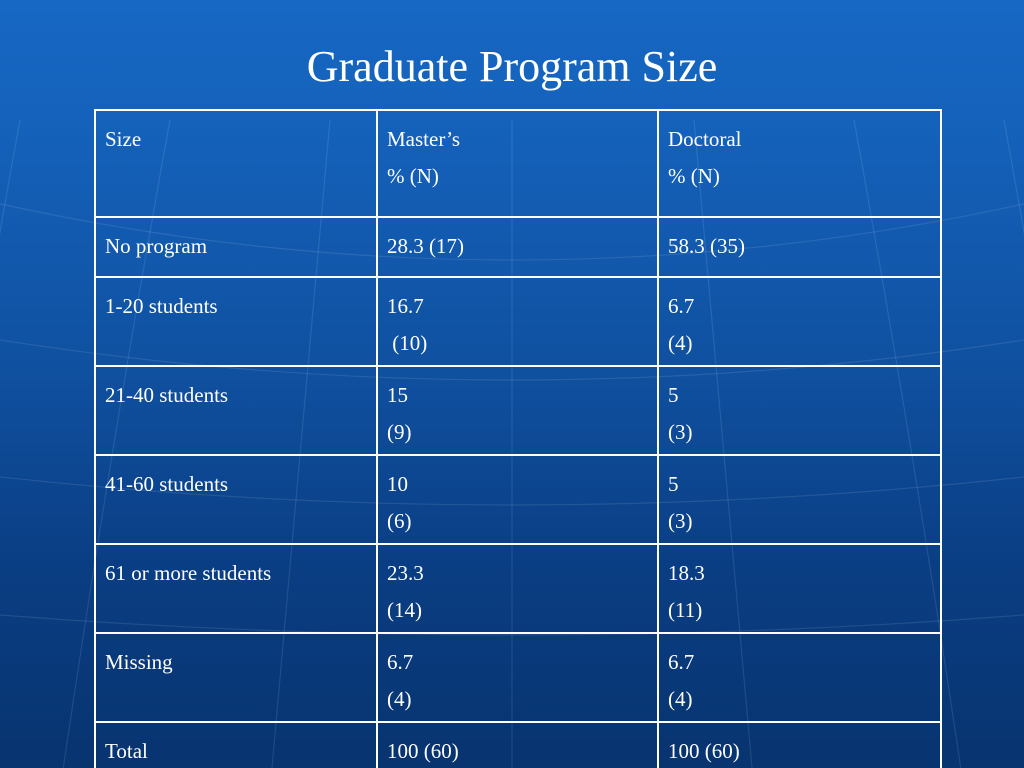 The image size is (1024, 768). Describe the element at coordinates (397, 395) in the screenshot. I see `masters-percent: 15` at that location.